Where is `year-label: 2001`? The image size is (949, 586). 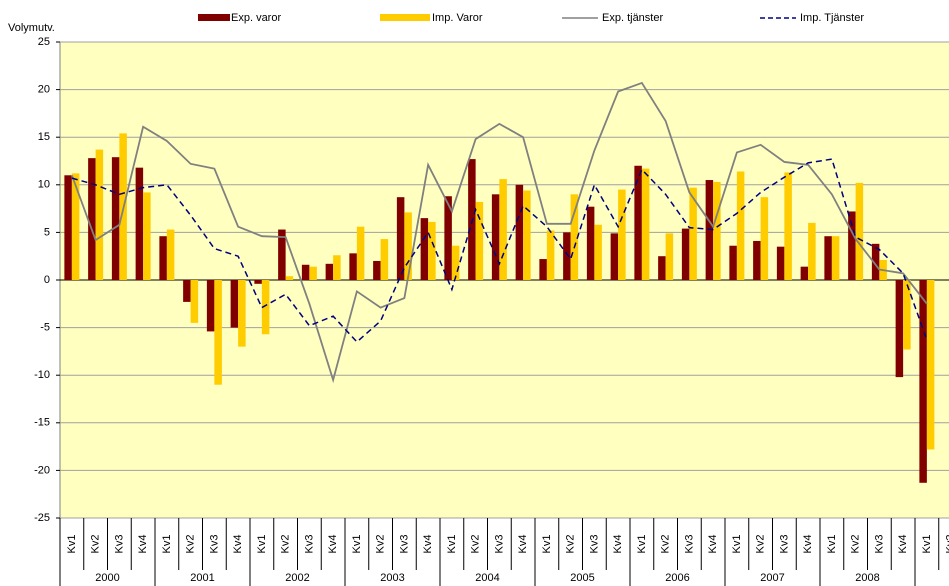
year-label: 2001 is located at coordinates (202, 578).